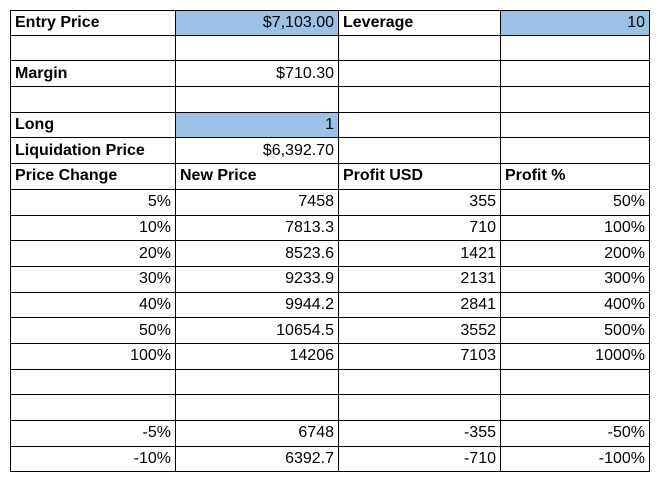 The width and height of the screenshot is (661, 487). What do you see at coordinates (575, 254) in the screenshot?
I see `profit-percent-cell: 200%` at bounding box center [575, 254].